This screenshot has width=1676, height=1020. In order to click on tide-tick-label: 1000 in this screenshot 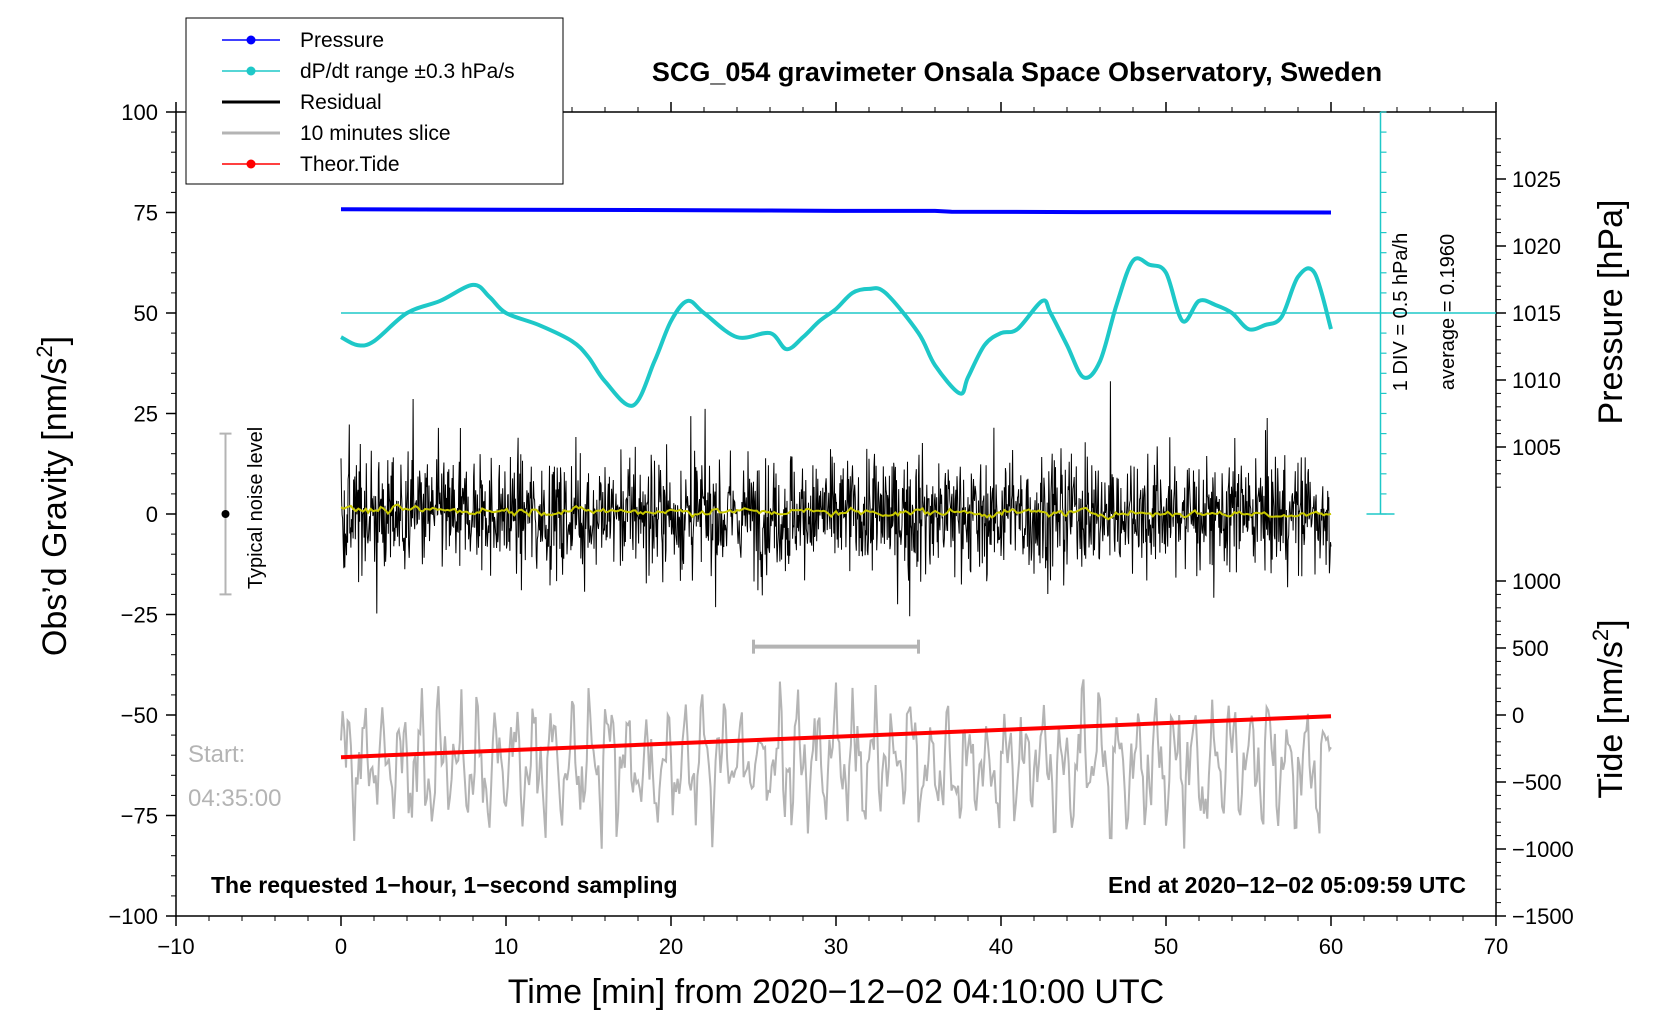, I will do `click(1536, 581)`.